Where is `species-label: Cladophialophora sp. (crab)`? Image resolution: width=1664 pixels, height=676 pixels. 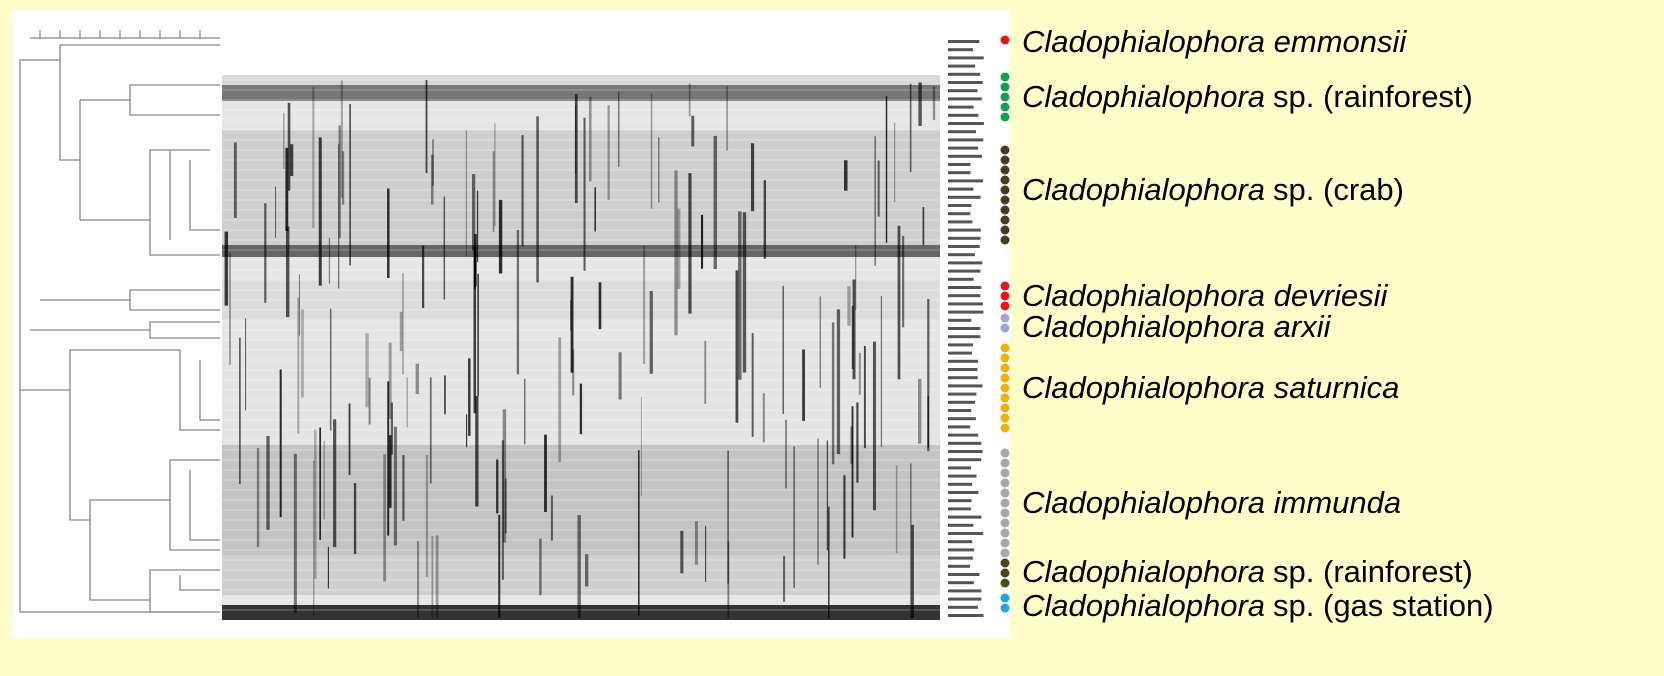 species-label: Cladophialophora sp. (crab) is located at coordinates (1213, 190).